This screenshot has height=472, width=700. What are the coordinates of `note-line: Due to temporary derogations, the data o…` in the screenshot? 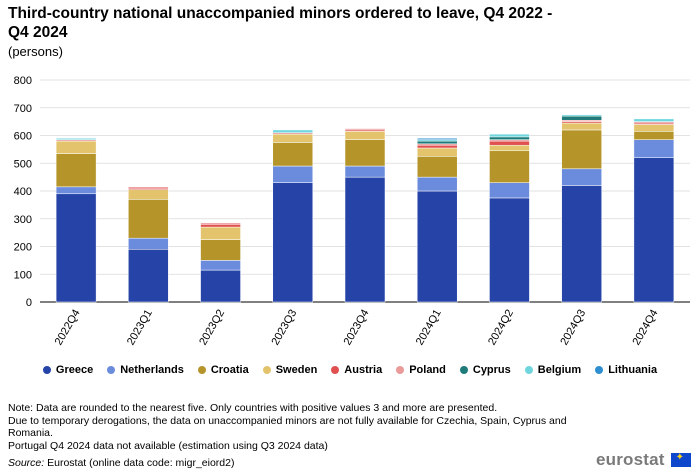 It's located at (287, 427).